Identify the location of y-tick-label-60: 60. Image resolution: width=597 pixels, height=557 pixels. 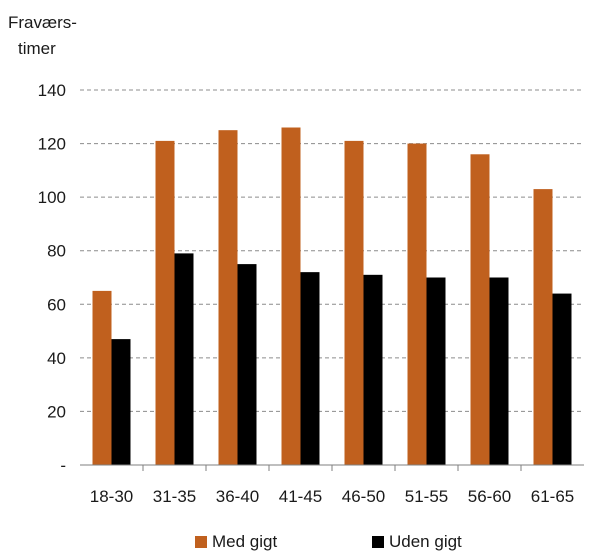
(56, 304).